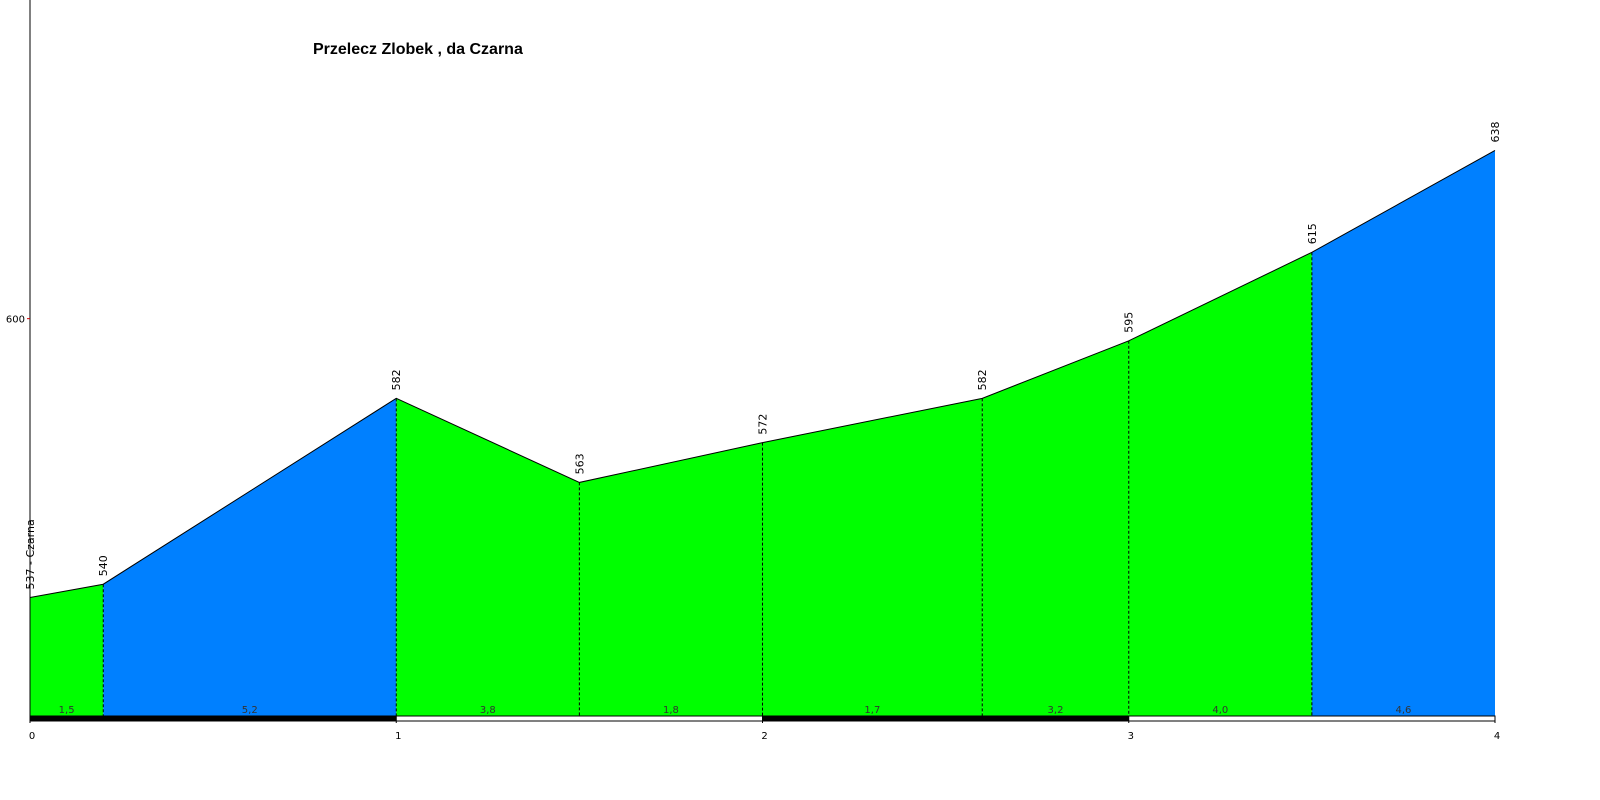  Describe the element at coordinates (1220, 710) in the screenshot. I see `gradient-label: 4,0` at that location.